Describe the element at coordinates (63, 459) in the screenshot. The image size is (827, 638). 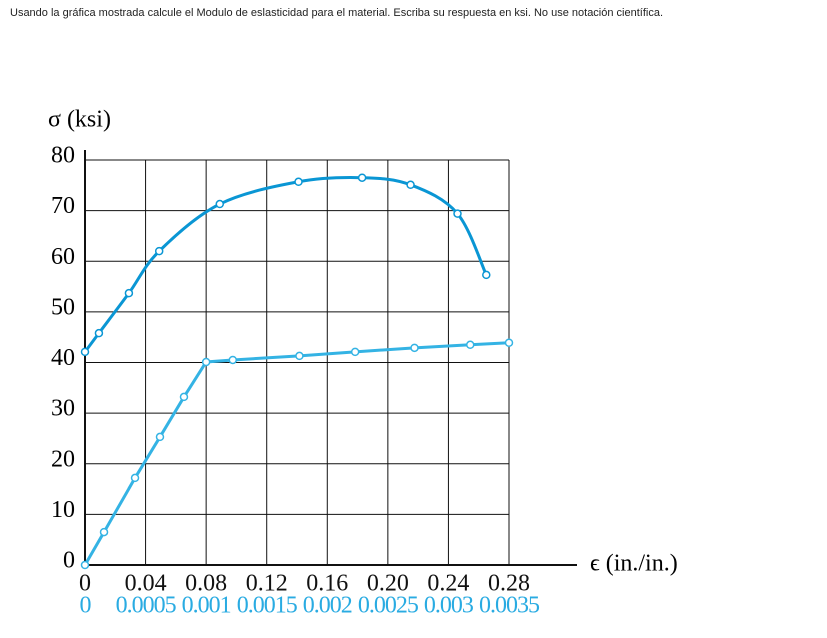
I see `y-tick-label: 20` at that location.